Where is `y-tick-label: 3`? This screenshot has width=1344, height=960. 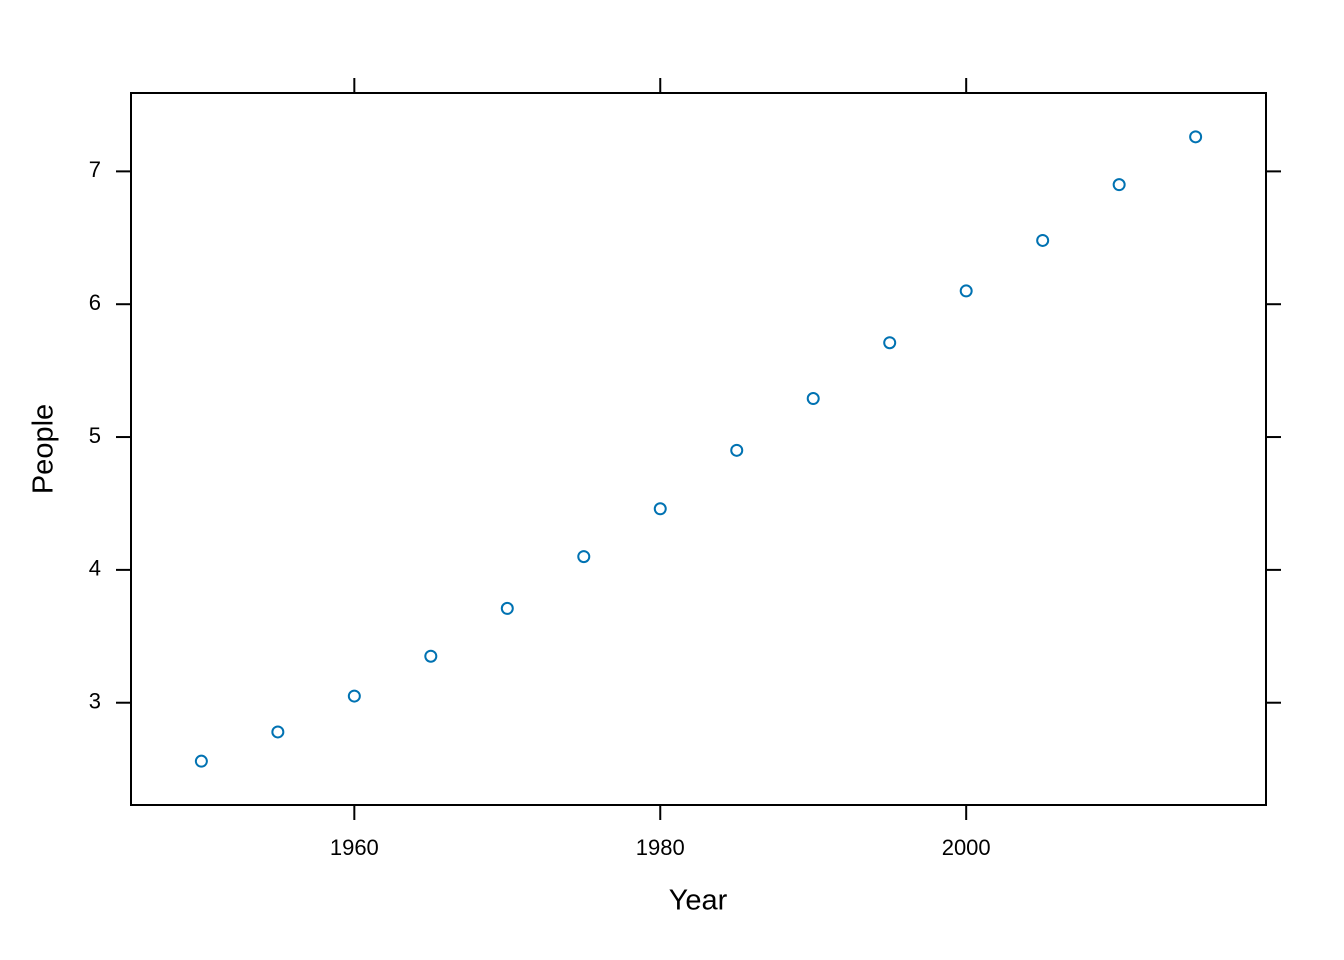
y-tick-label: 3 is located at coordinates (95, 701).